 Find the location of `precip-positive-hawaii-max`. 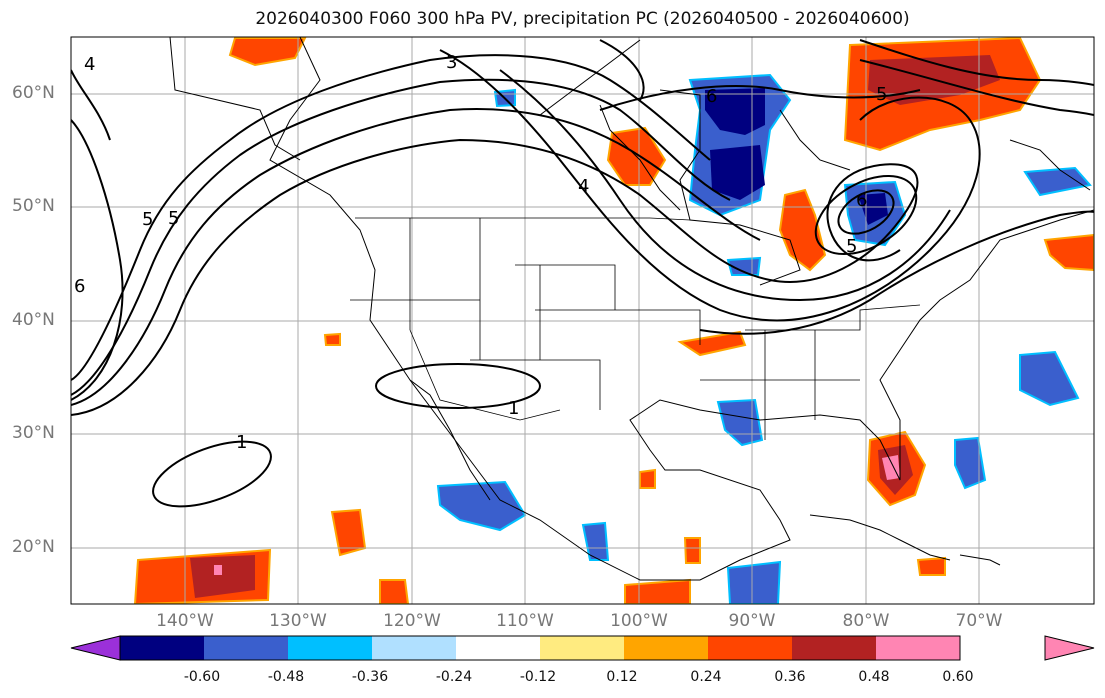

precip-positive-hawaii-max is located at coordinates (218, 570).